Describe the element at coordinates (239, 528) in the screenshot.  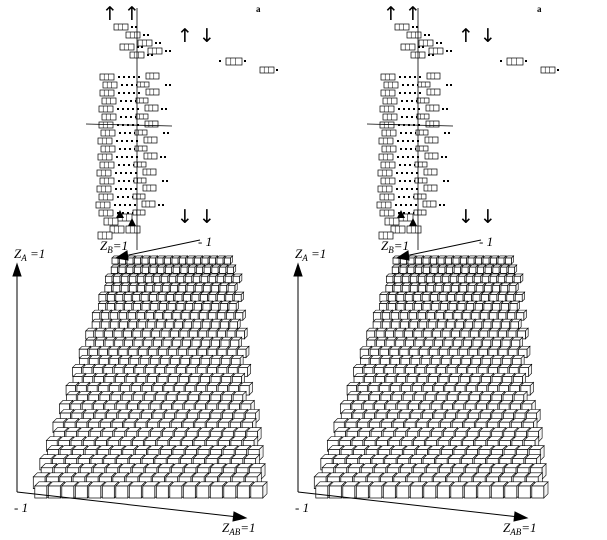
I see `zab-axis-label: ZAB=1` at that location.